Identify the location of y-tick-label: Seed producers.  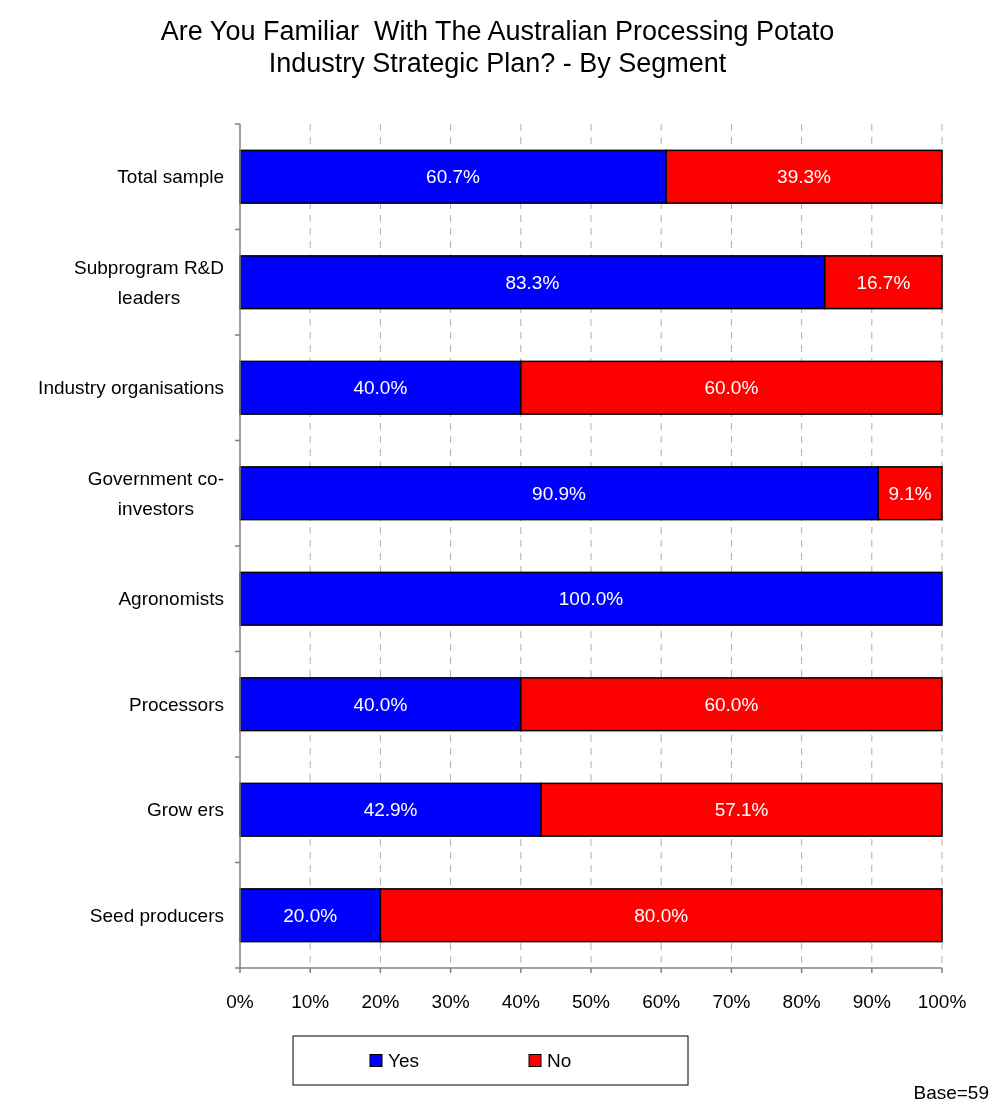
(157, 915).